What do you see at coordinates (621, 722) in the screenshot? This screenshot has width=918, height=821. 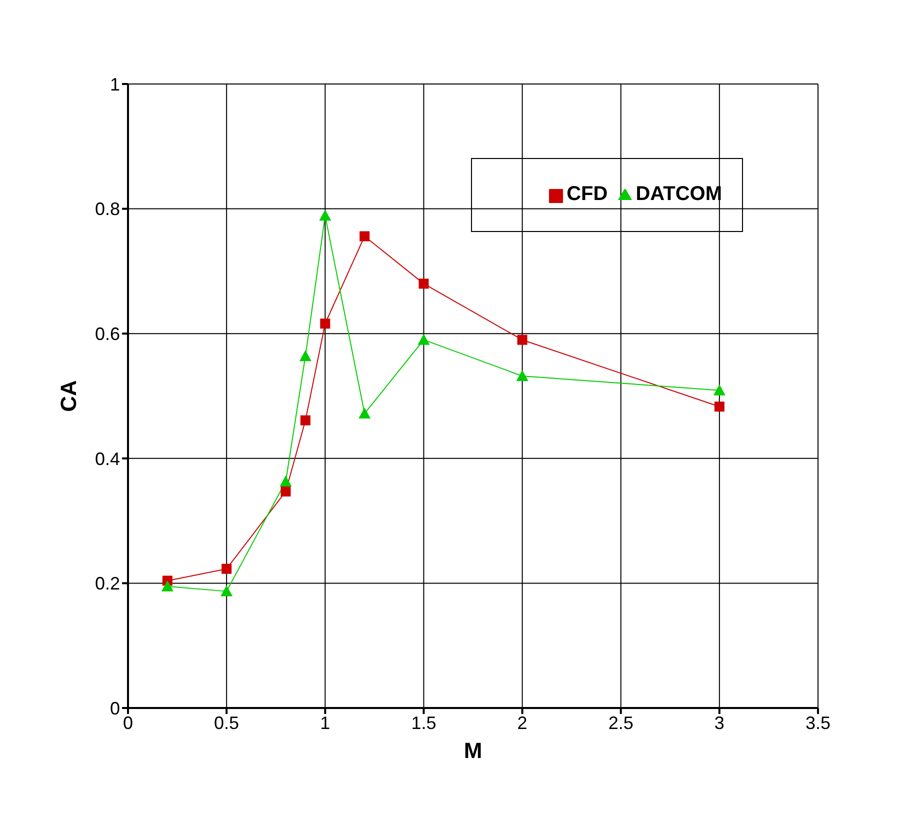 I see `x-tick-label: 2.5` at bounding box center [621, 722].